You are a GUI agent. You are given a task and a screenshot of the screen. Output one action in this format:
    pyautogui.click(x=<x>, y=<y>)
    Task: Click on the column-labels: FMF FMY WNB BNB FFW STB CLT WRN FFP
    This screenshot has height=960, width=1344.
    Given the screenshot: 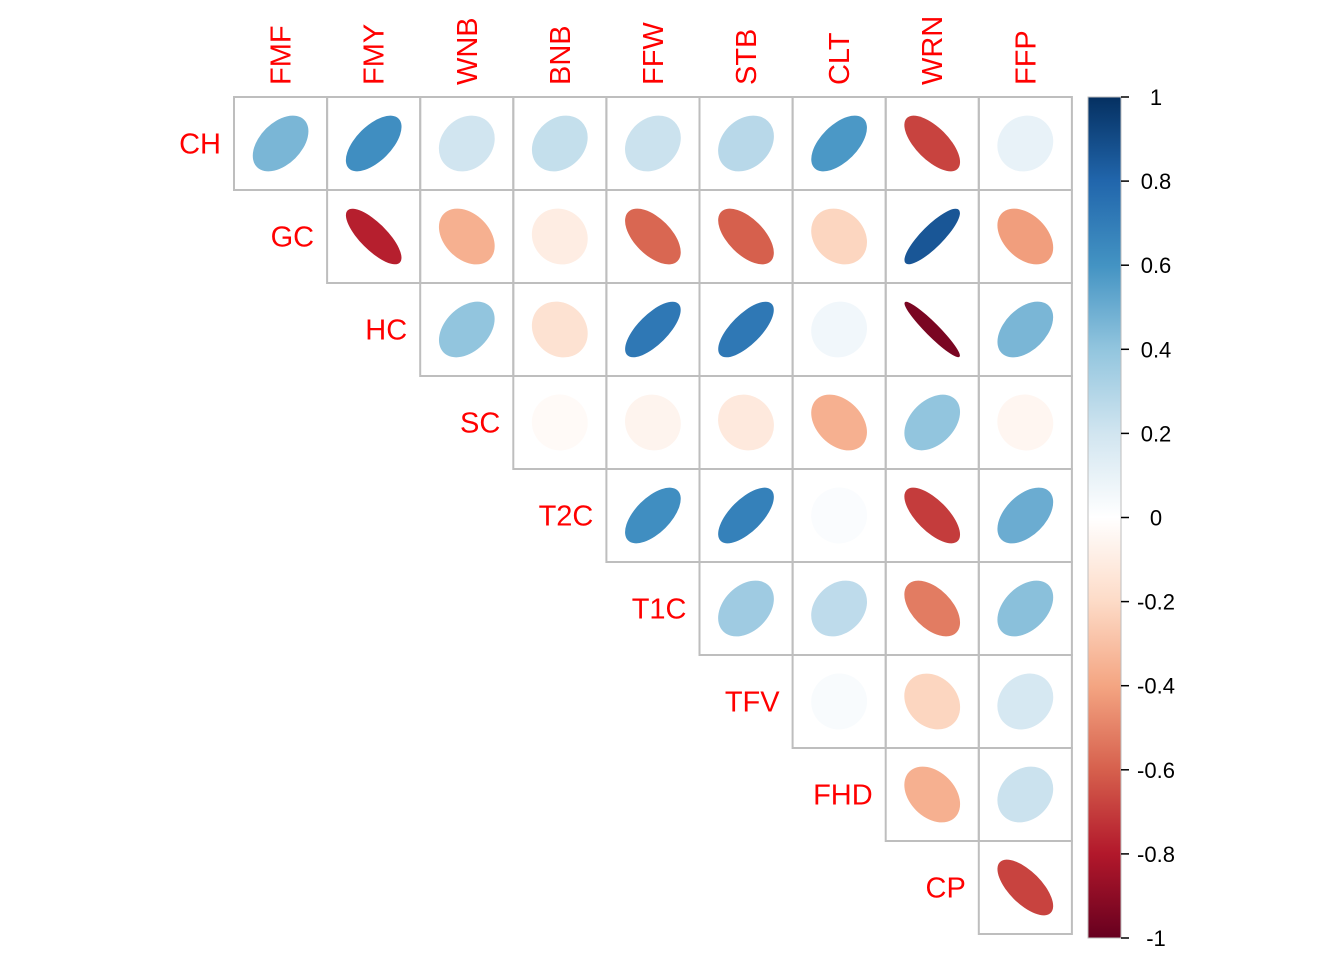 What is the action you would take?
    pyautogui.click(x=654, y=50)
    